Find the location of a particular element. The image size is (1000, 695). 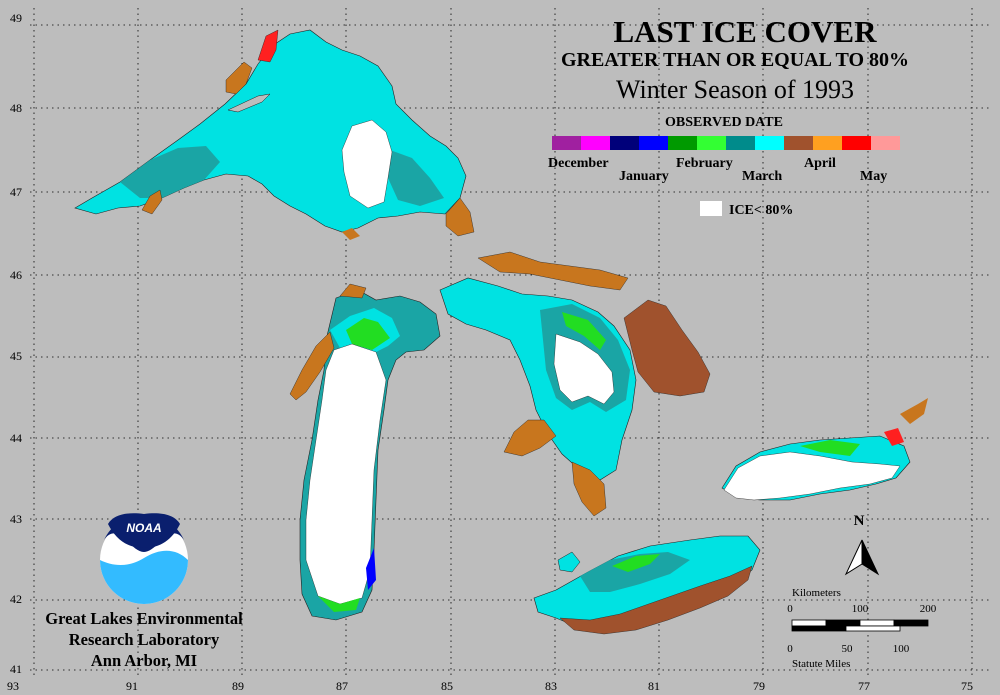

lon-label-83: 83 is located at coordinates (551, 686).